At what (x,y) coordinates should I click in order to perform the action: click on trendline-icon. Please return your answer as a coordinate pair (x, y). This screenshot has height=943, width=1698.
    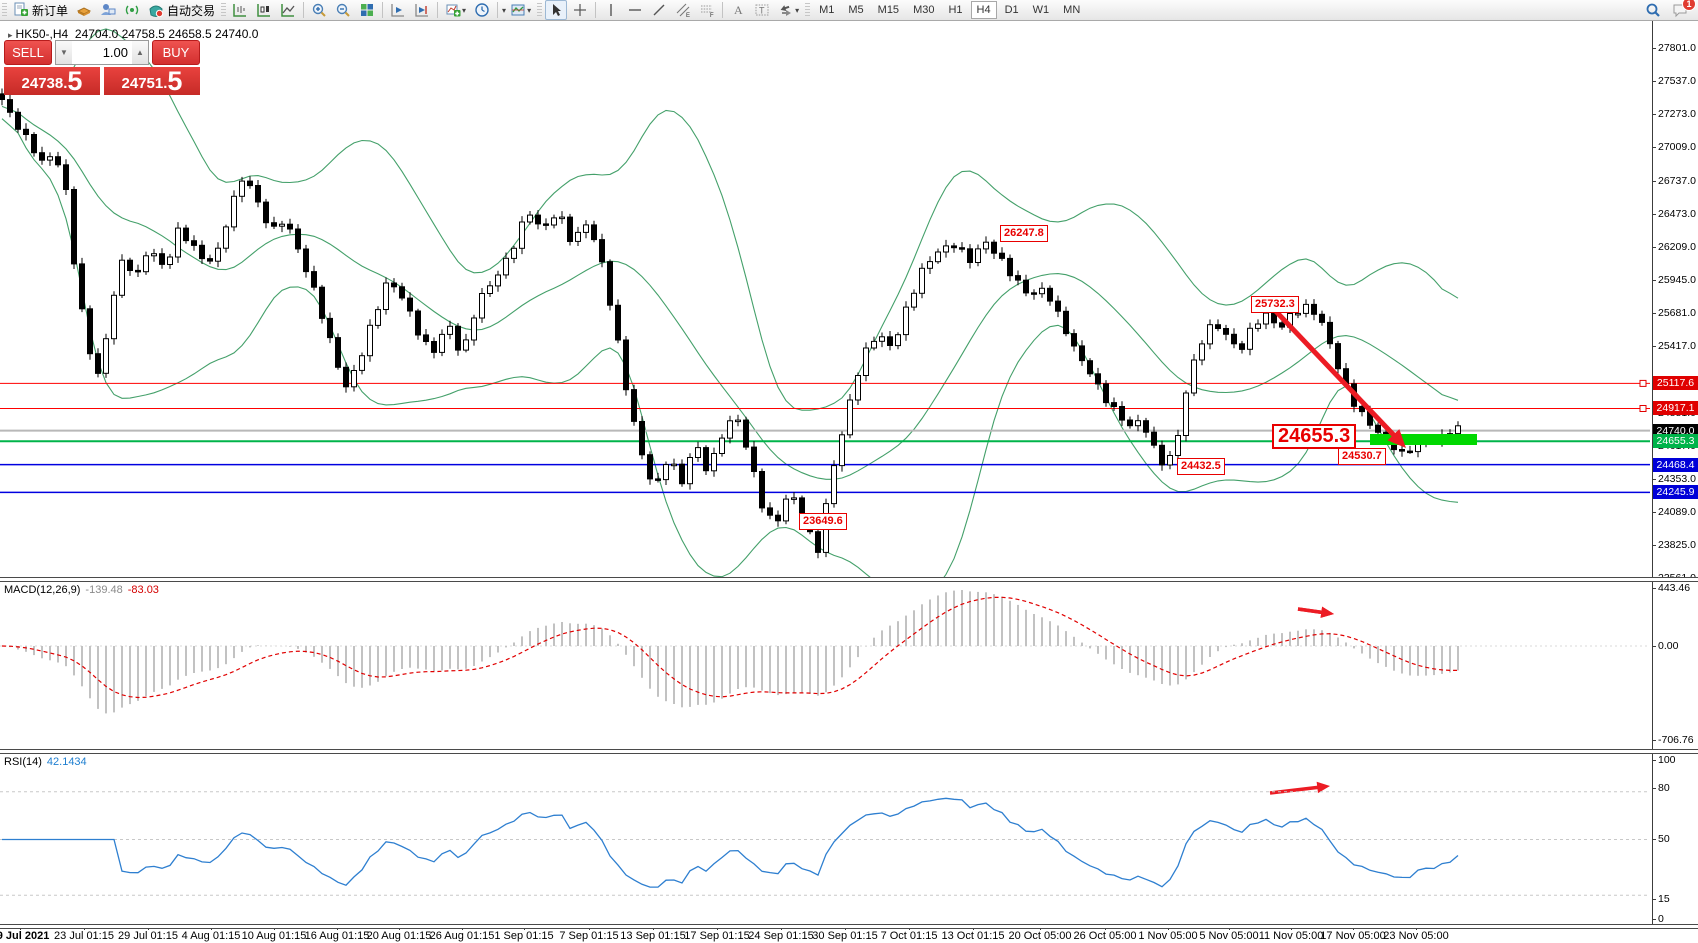
    Looking at the image, I should click on (659, 10).